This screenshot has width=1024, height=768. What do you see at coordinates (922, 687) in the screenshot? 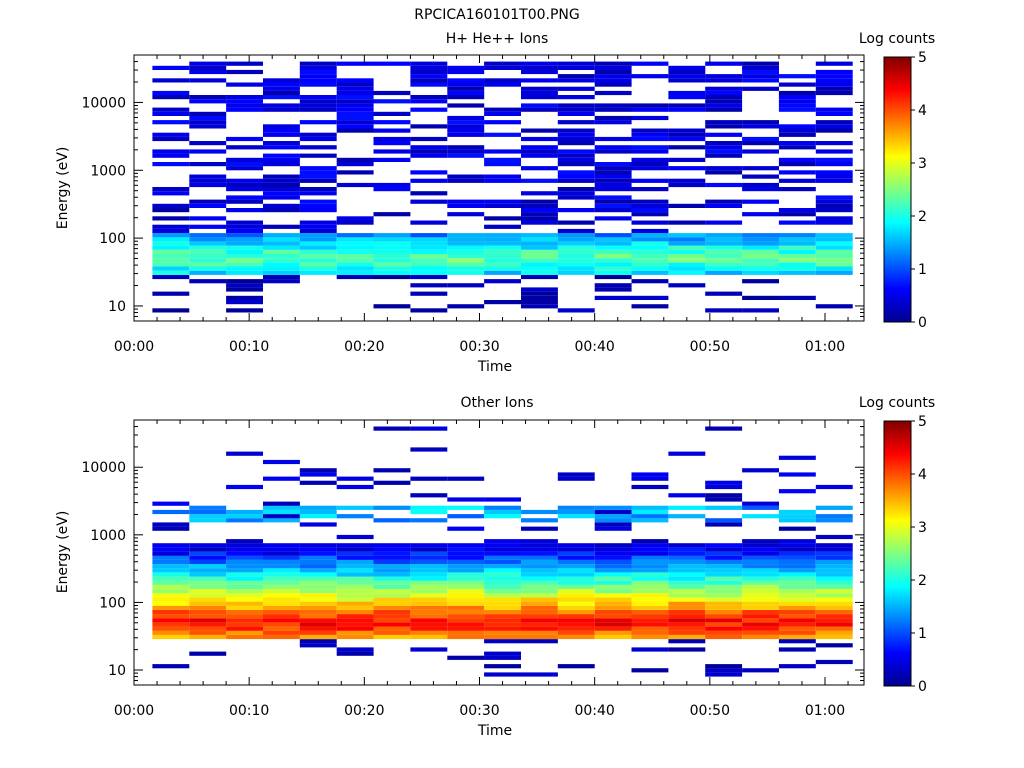
I see `colorbar-tick-label: 0` at bounding box center [922, 687].